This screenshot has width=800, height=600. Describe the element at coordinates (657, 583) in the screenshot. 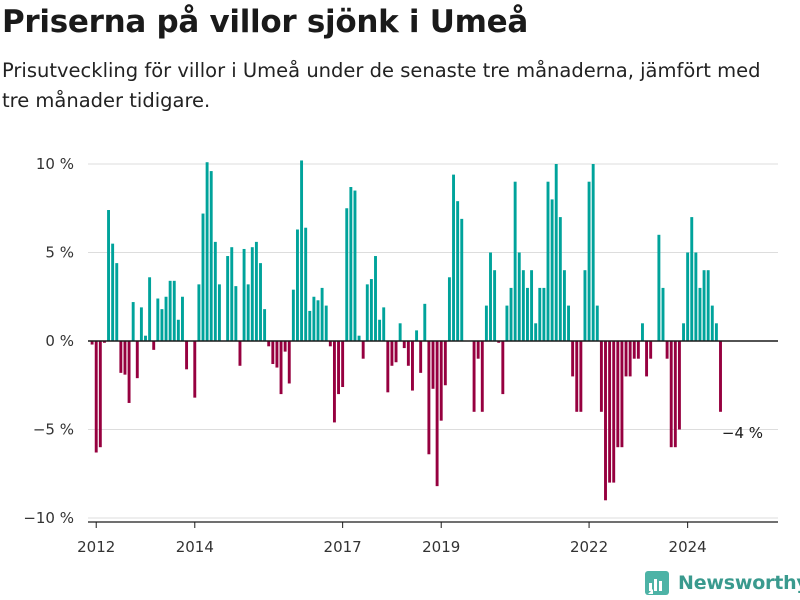

I see `newsworthy-logo-icon` at that location.